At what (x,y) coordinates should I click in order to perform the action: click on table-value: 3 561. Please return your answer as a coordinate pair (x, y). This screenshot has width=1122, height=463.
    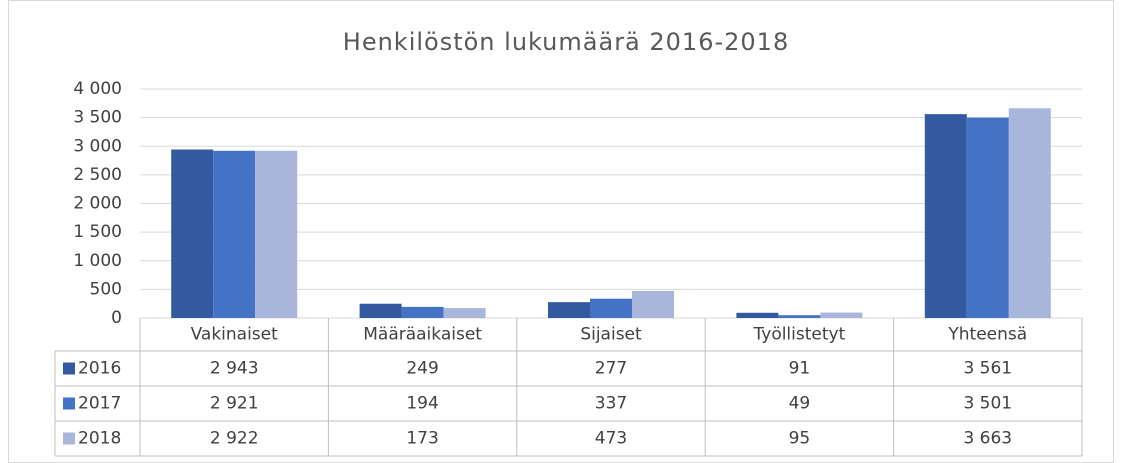
    Looking at the image, I should click on (987, 369).